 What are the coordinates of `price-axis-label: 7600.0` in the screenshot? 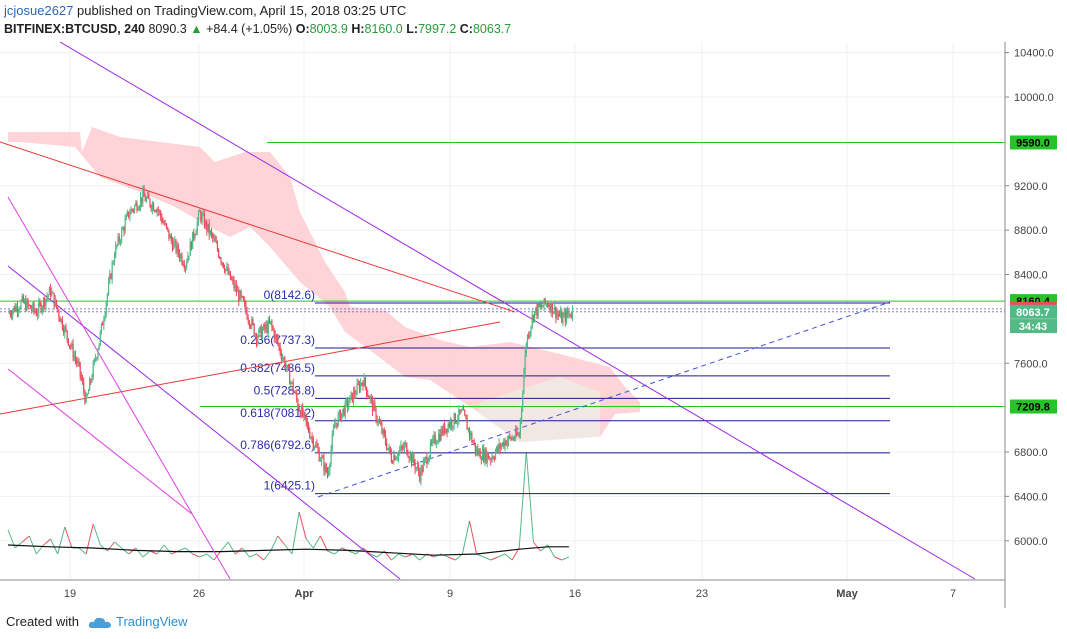 It's located at (1031, 364).